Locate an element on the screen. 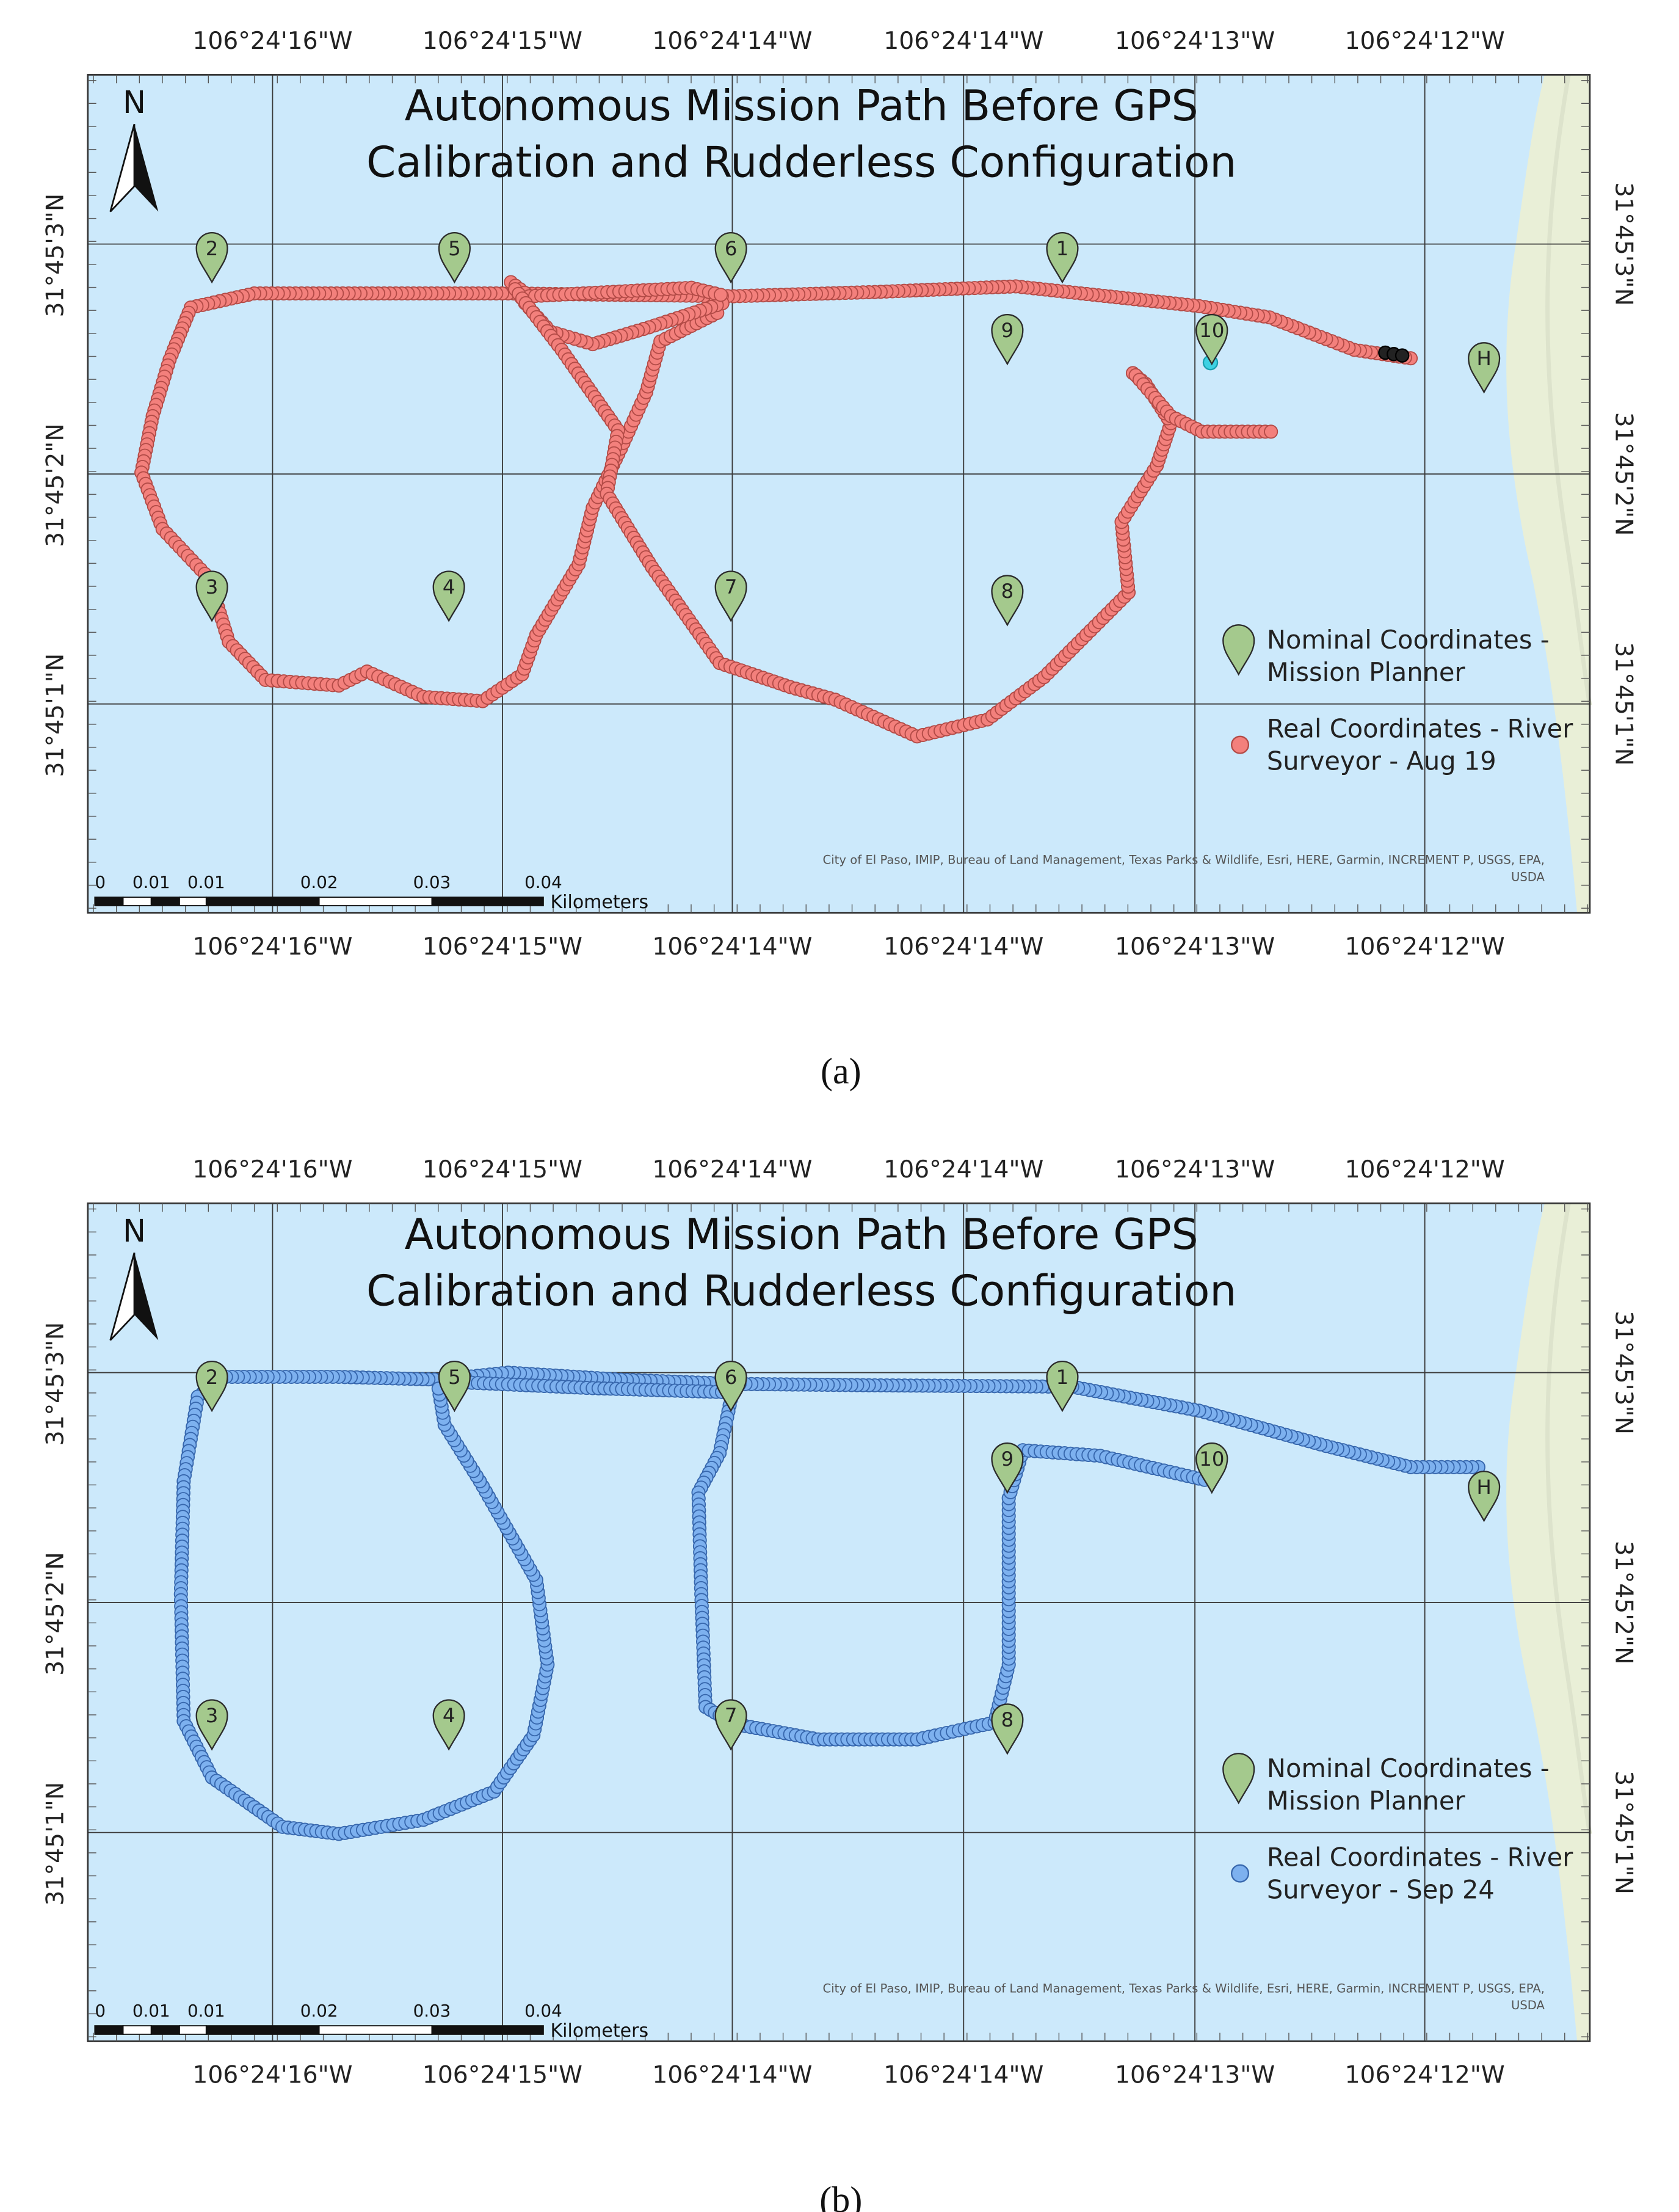 This screenshot has height=2212, width=1679. legend-label: Surveyor - Sep 24 is located at coordinates (1381, 1890).